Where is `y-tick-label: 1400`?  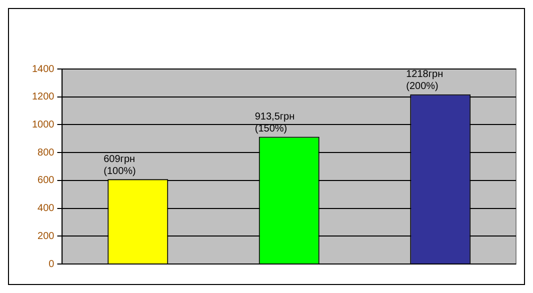 y-tick-label: 1400 is located at coordinates (43, 69).